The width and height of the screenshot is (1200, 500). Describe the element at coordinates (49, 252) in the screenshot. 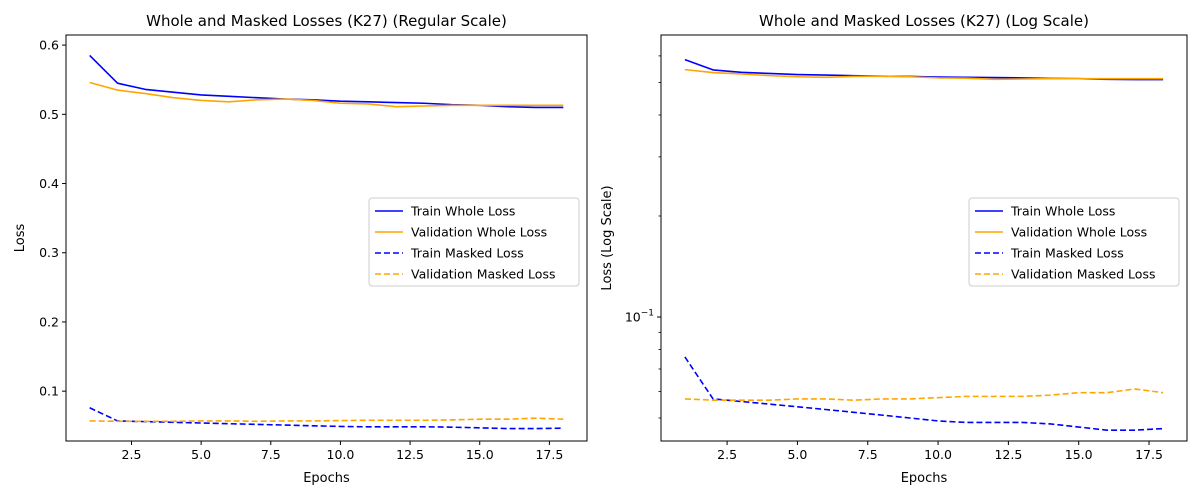

I see `y-tick-label: 0.3` at that location.